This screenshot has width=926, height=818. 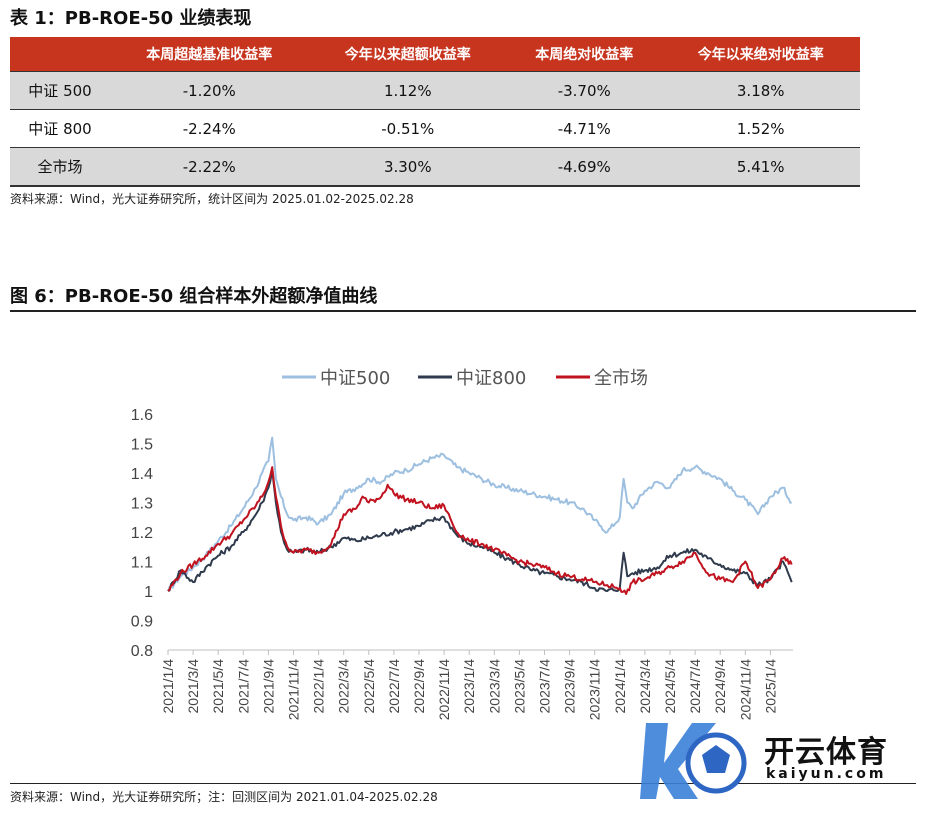 I want to click on watermark-brand: 开云体育, so click(x=826, y=752).